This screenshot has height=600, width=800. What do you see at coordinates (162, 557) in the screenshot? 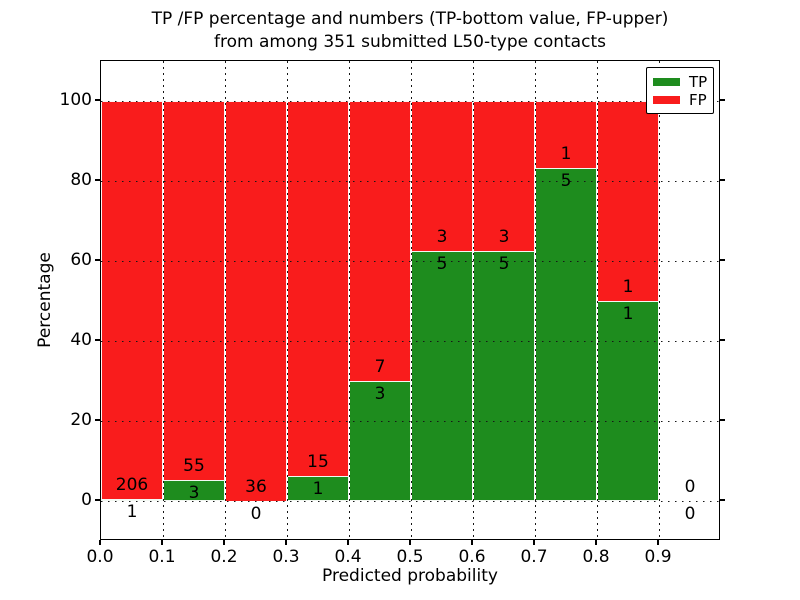
I see `x-tick-label: 0.1` at bounding box center [162, 557].